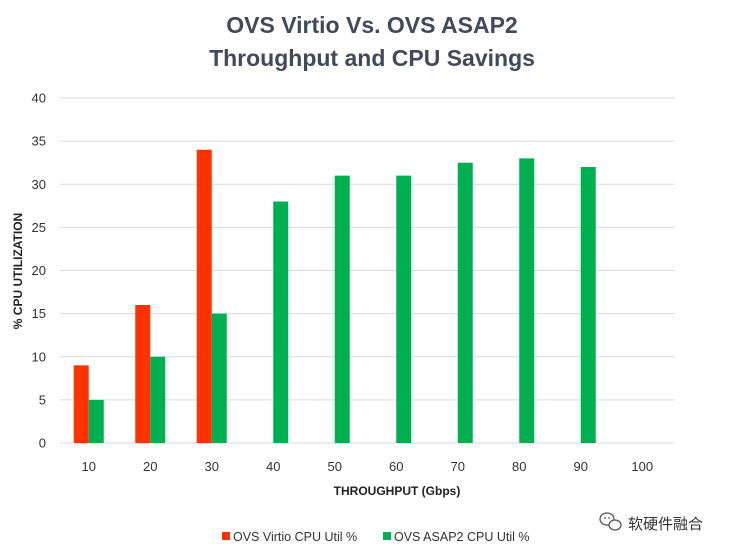 This screenshot has height=555, width=744. What do you see at coordinates (42, 443) in the screenshot?
I see `y-tick-label: 0` at bounding box center [42, 443].